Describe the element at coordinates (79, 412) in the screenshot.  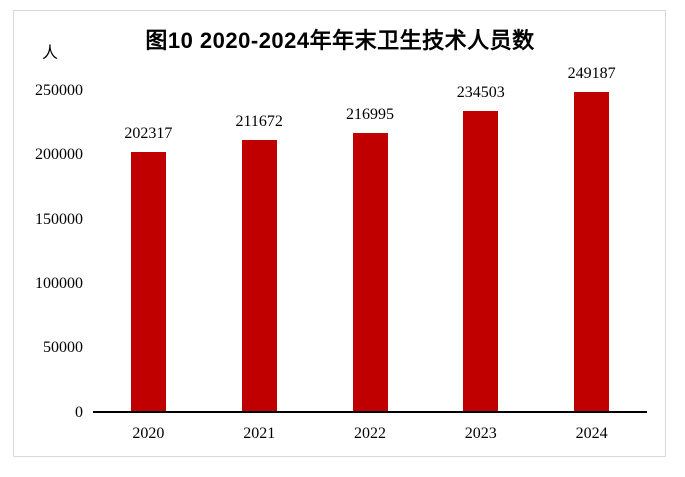
I see `y-axis-tick-label: 0` at that location.